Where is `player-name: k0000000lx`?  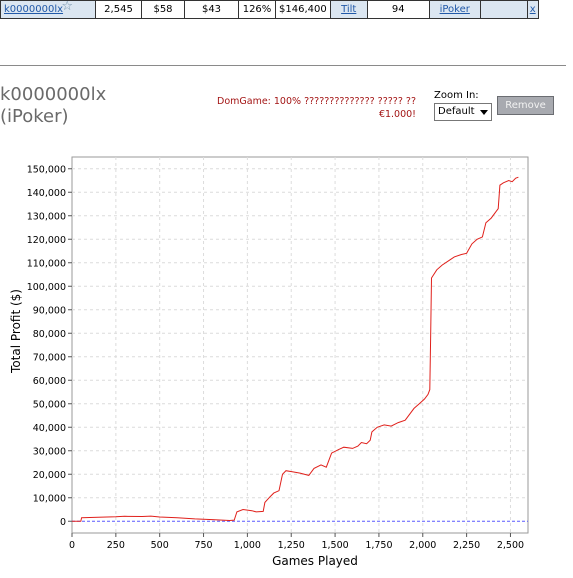 player-name: k0000000lx is located at coordinates (53, 94).